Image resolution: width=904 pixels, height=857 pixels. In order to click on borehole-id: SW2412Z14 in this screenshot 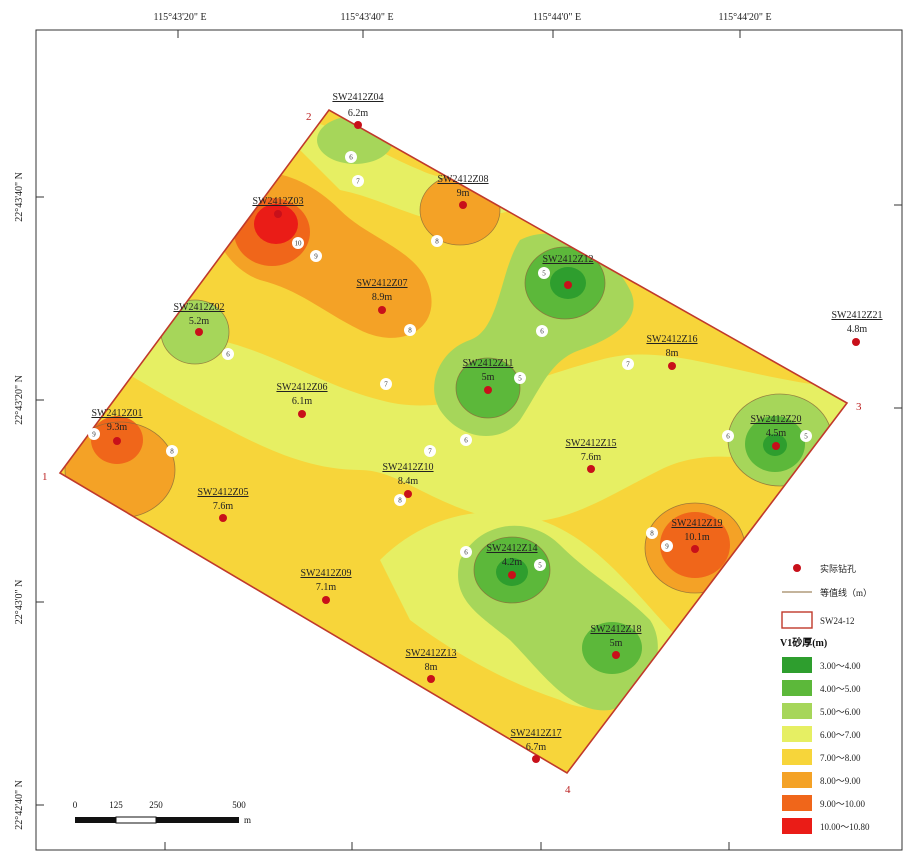, I will do `click(511, 548)`.